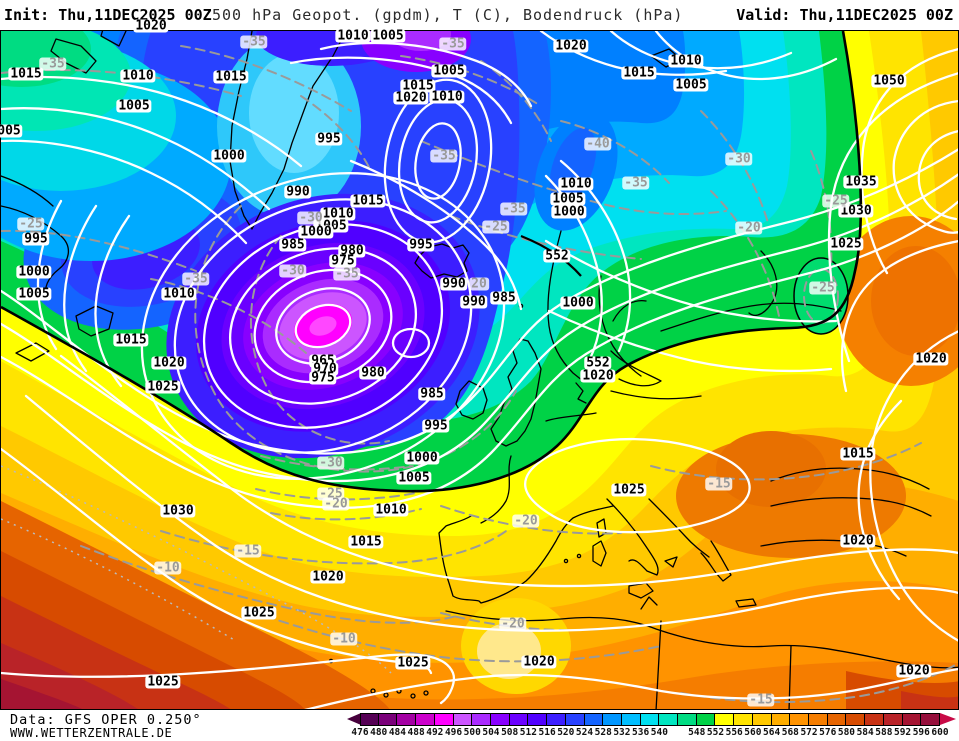  What do you see at coordinates (528, 732) in the screenshot?
I see `colorbar-tick-label: 512` at bounding box center [528, 732].